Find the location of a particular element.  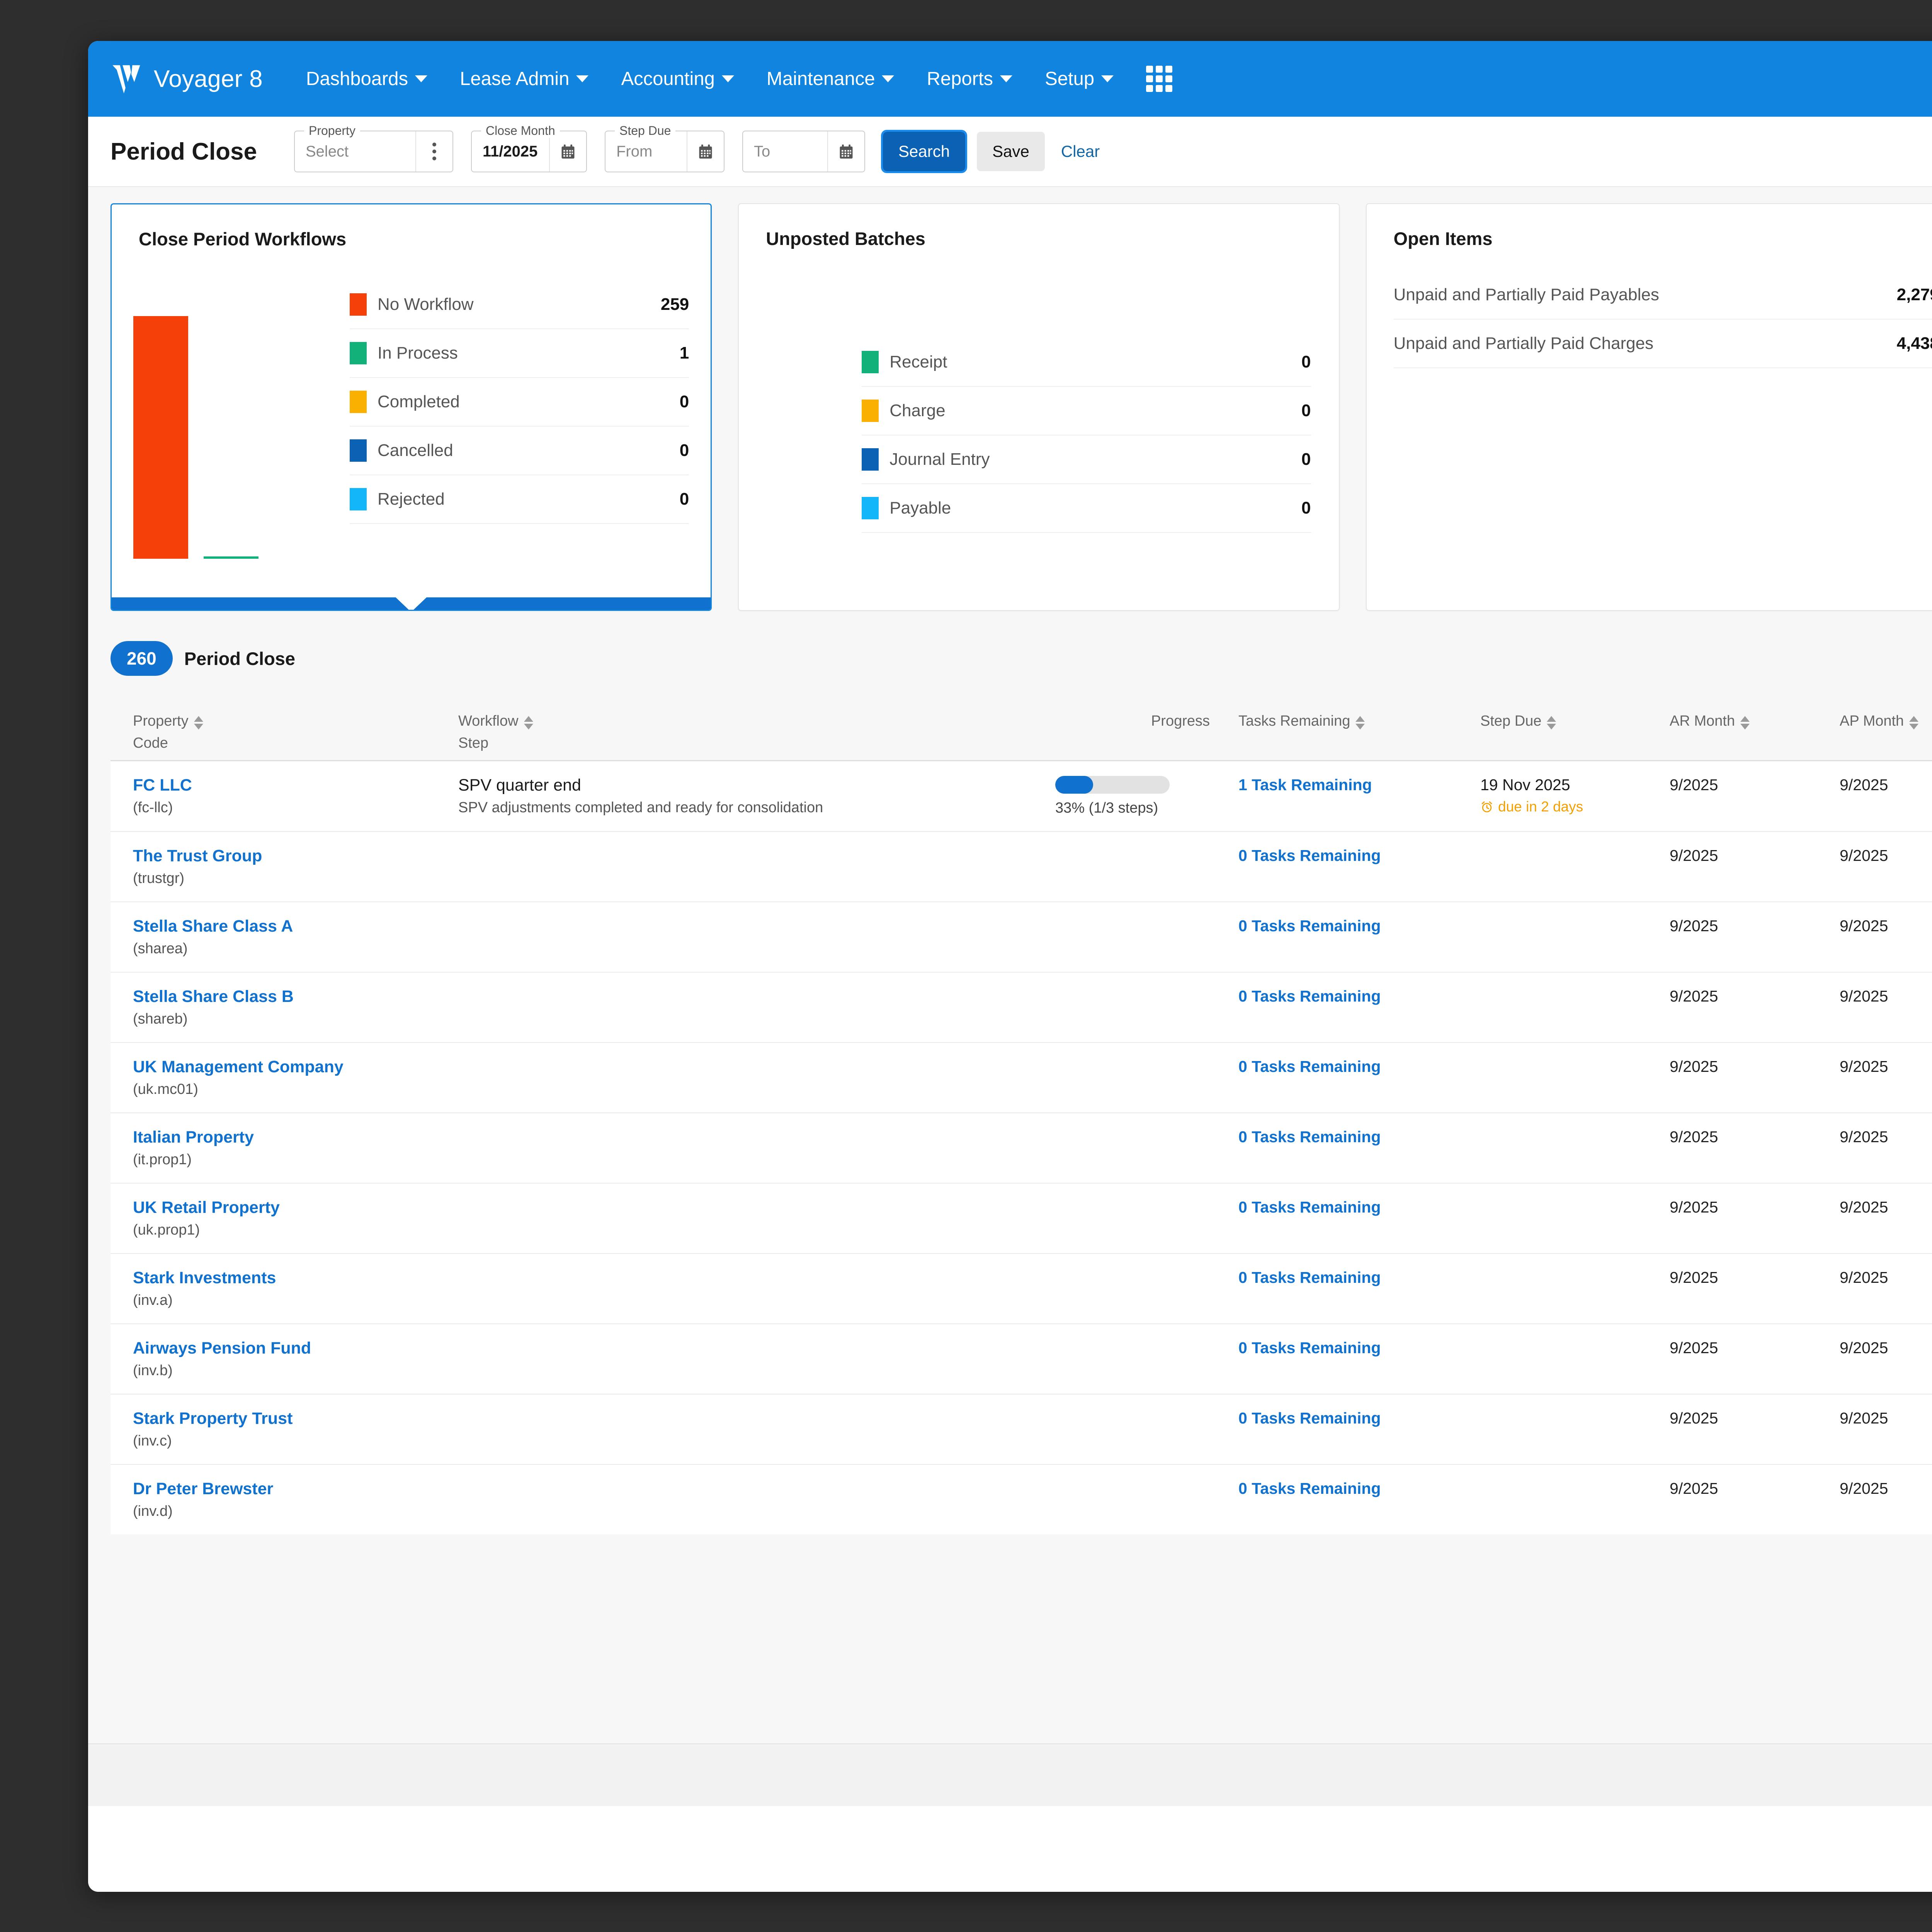

legend-item: Rejected 0 is located at coordinates (519, 500).